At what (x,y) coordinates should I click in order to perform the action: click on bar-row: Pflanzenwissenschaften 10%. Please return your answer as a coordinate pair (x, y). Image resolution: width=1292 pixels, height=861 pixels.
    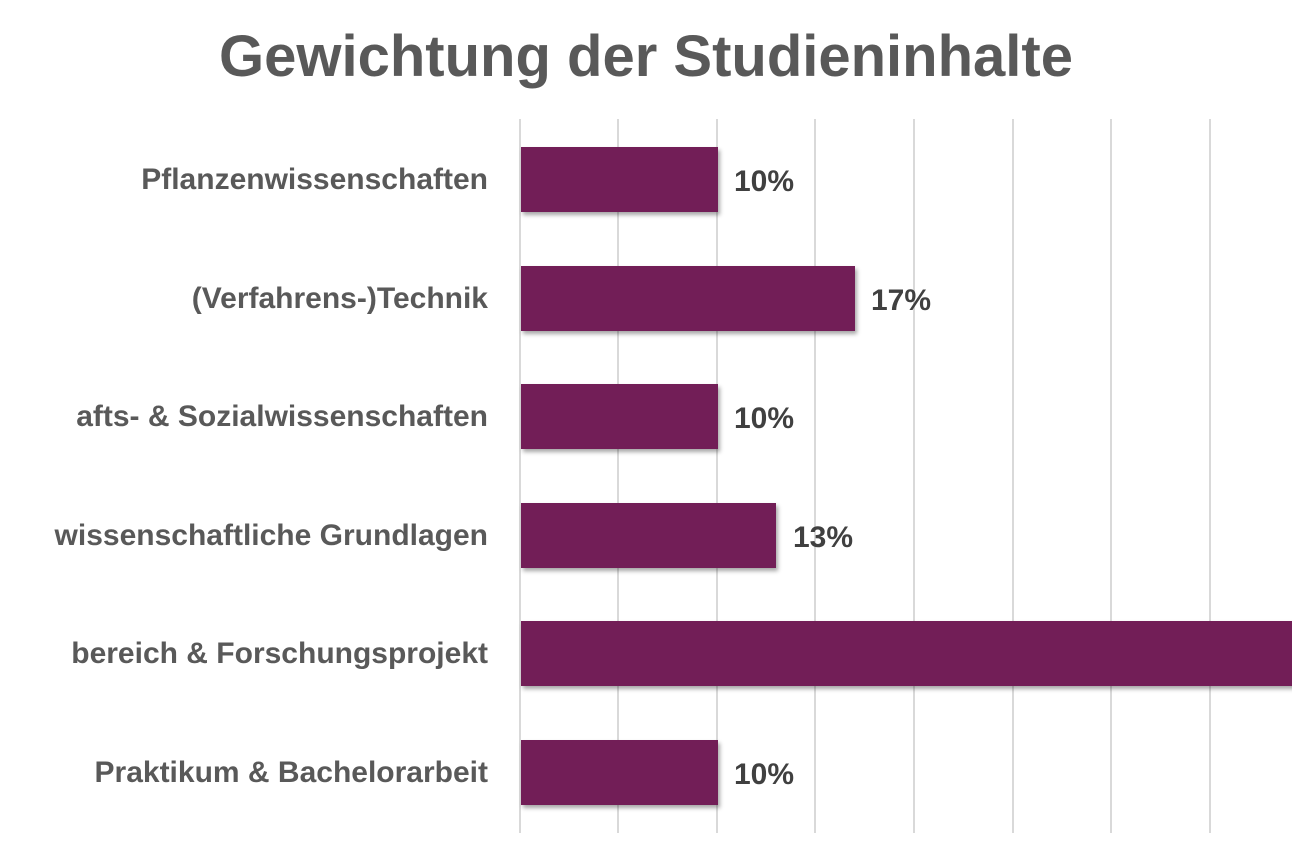
    Looking at the image, I should click on (646, 179).